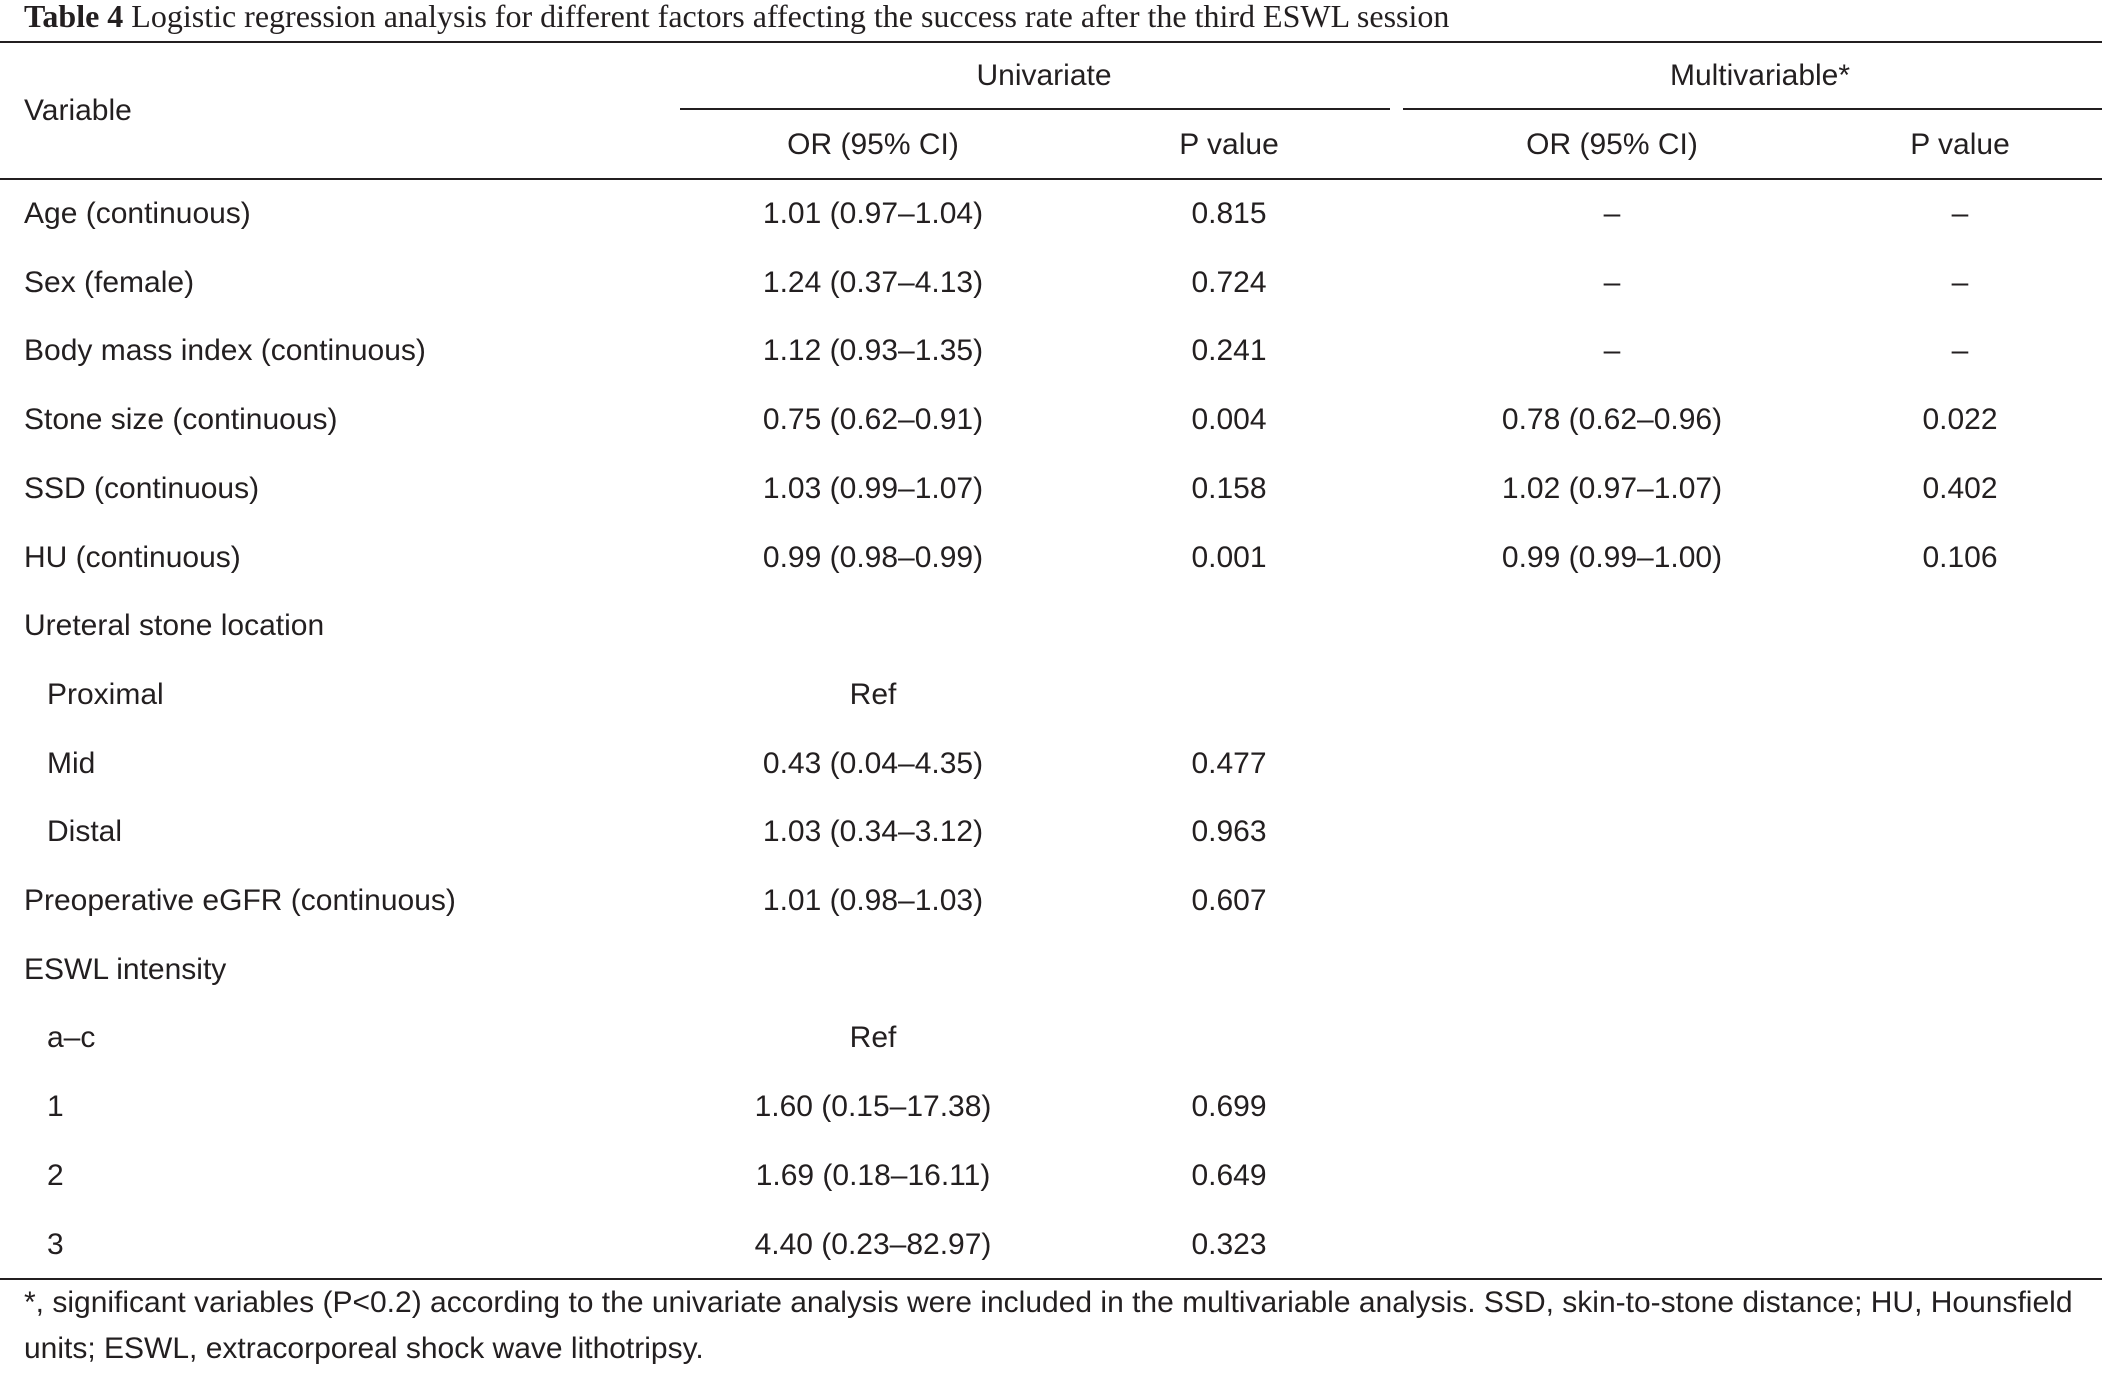  I want to click on univariate-or-cell: 0.75 (0.62–0.91), so click(873, 419).